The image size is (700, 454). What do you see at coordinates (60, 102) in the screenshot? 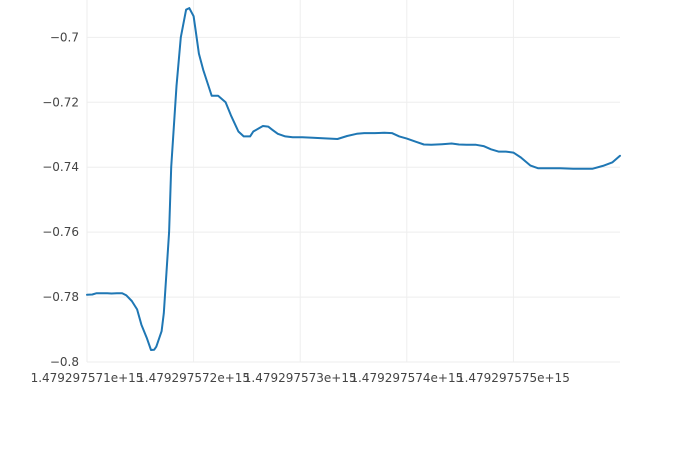
I see `y-tick-label: −0.72` at bounding box center [60, 102].